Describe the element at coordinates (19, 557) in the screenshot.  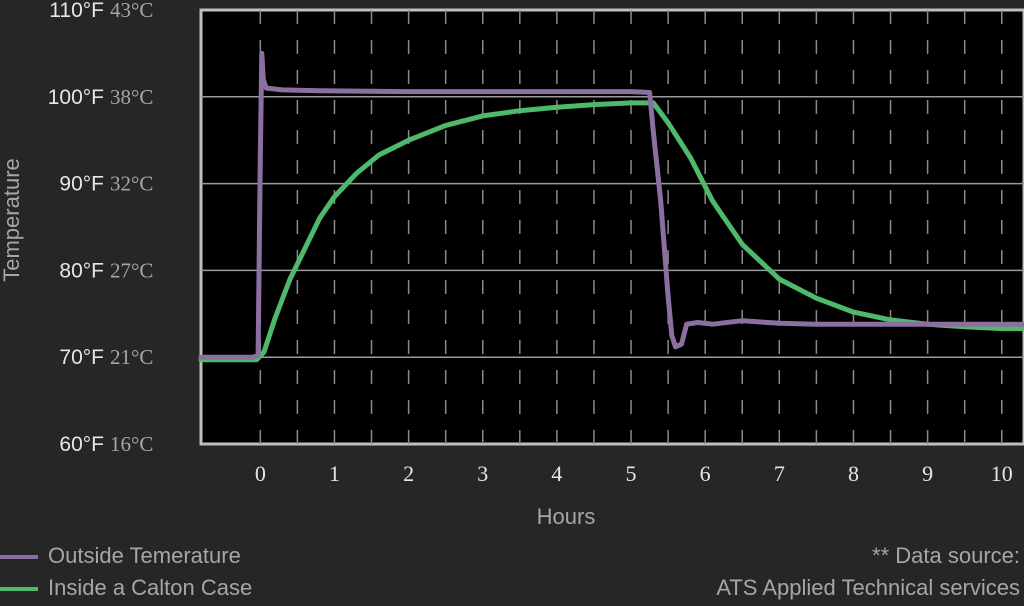
I see `legend-swatch-outside` at that location.